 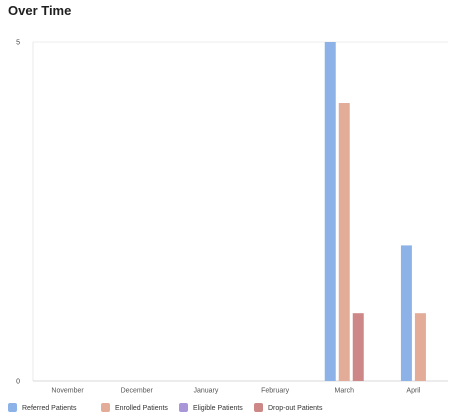 I want to click on x-tick-label: November, so click(x=67, y=391).